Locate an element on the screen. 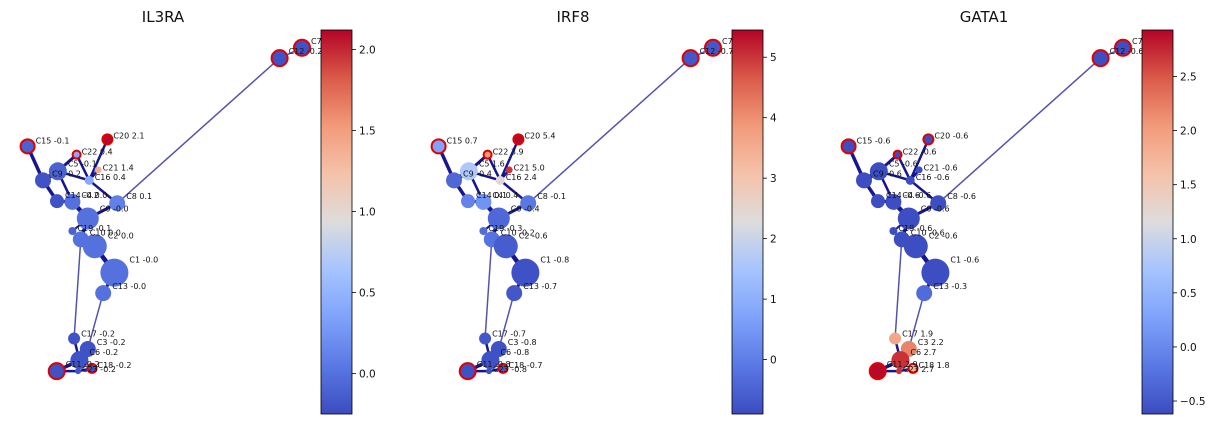 This screenshot has width=1219, height=425. node-label: C9 -0.2 is located at coordinates (66, 173).